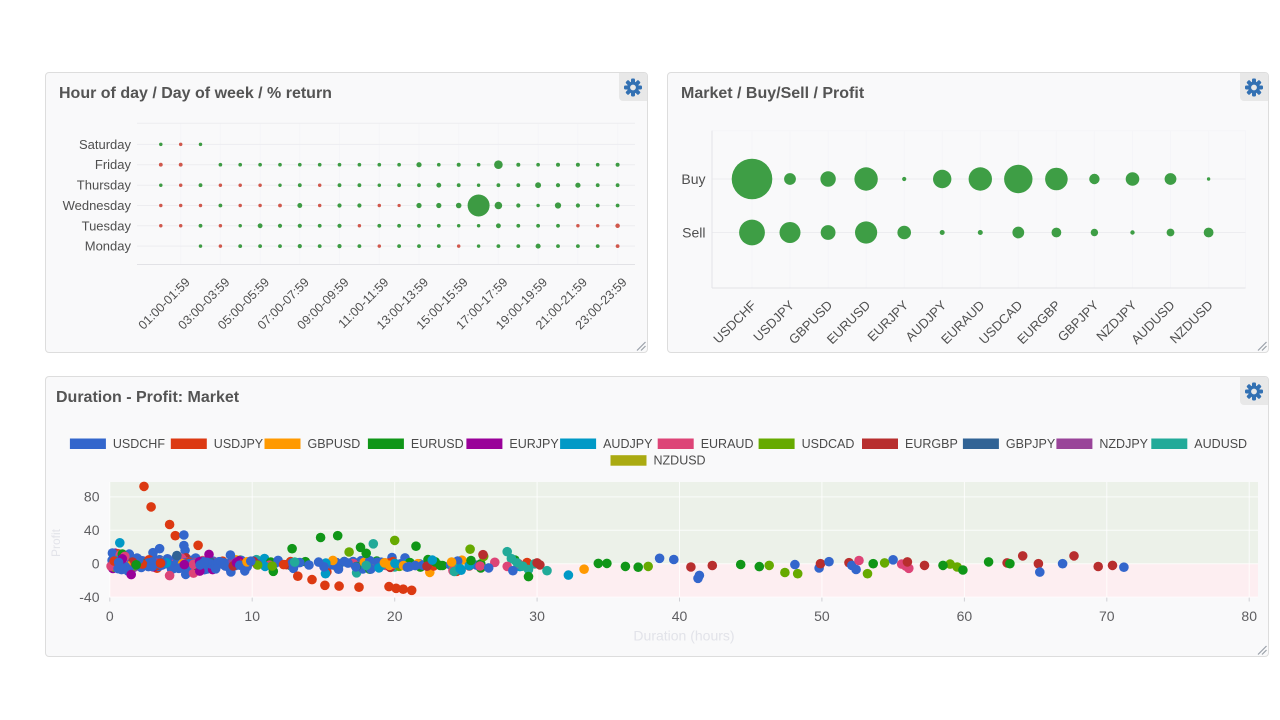  Describe the element at coordinates (97, 205) in the screenshot. I see `svg-text: Wednesday` at that location.